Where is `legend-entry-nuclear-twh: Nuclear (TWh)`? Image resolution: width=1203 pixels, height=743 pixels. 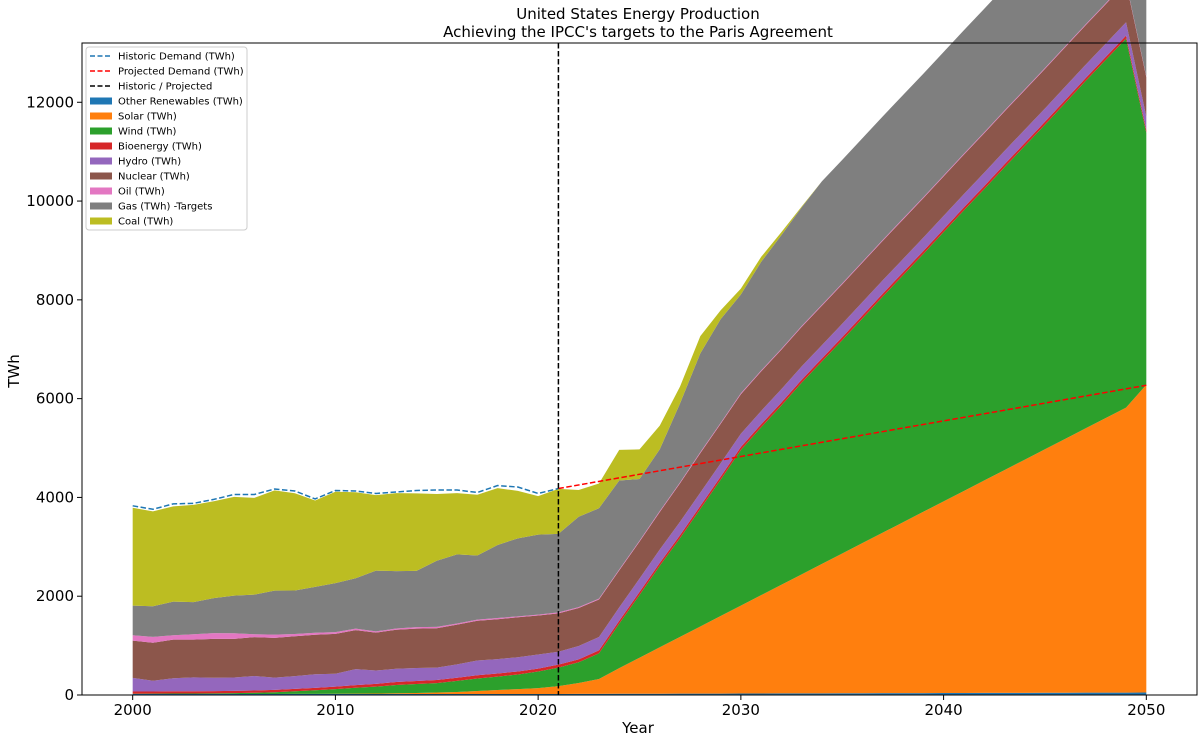 legend-entry-nuclear-twh: Nuclear (TWh) is located at coordinates (140, 177).